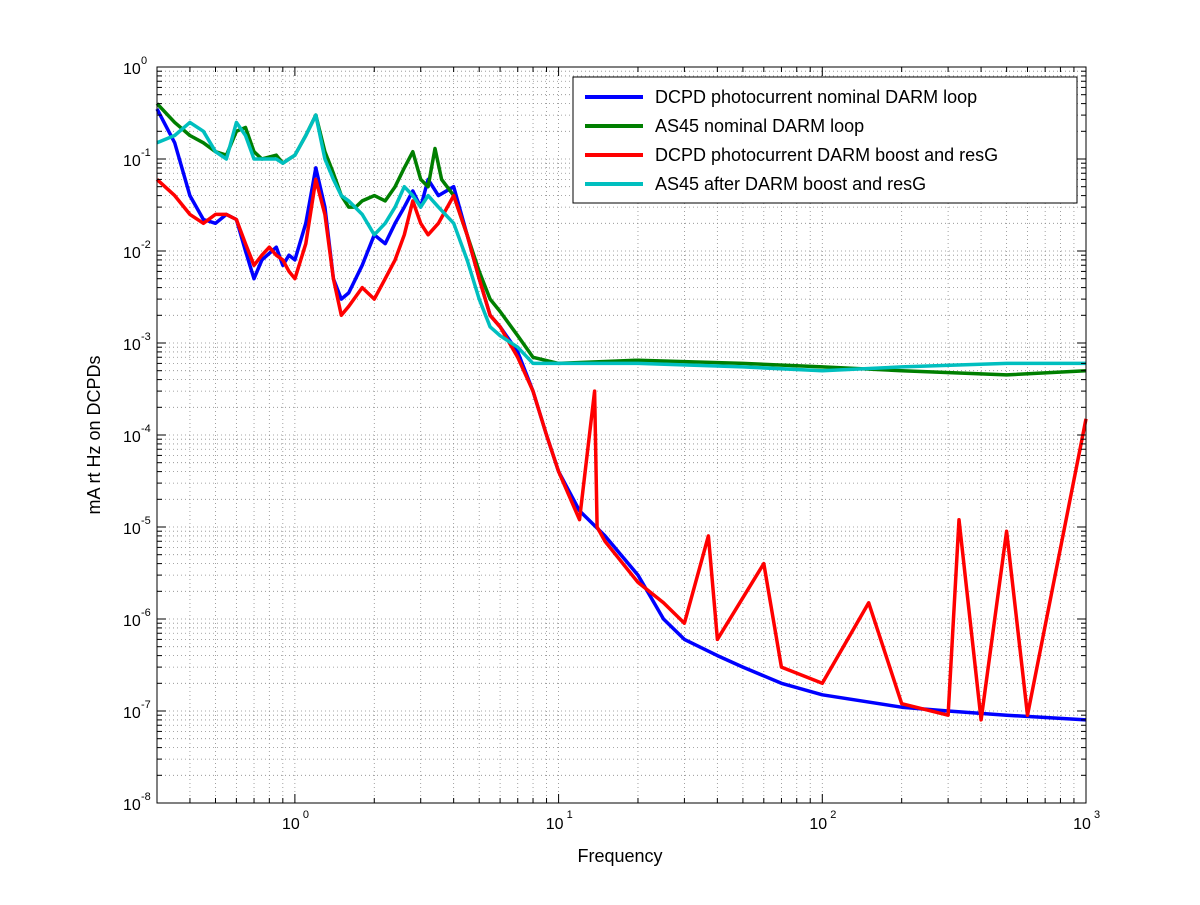 This screenshot has height=905, width=1200. Describe the element at coordinates (146, 797) in the screenshot. I see `y-tick-label-exponent: -8` at that location.